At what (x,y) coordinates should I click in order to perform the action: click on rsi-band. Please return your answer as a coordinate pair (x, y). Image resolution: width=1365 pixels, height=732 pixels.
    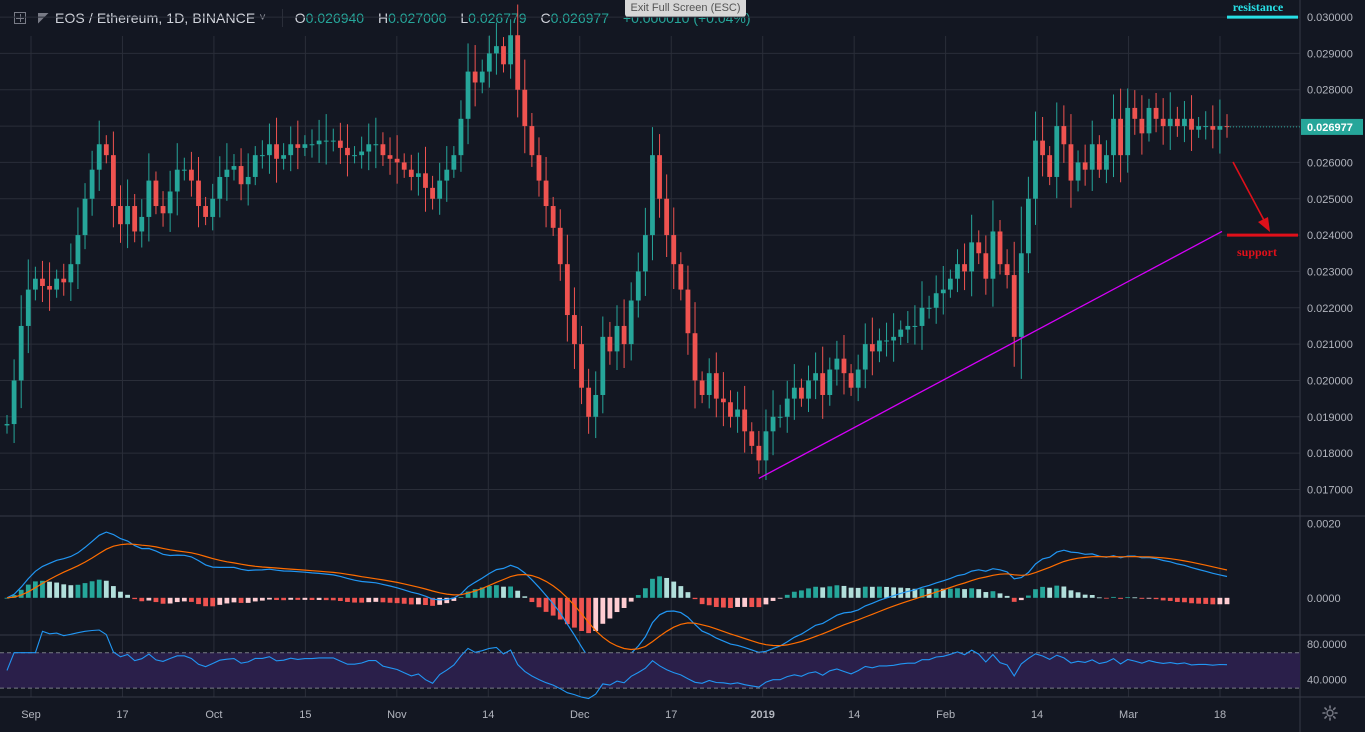
    Looking at the image, I should click on (650, 670).